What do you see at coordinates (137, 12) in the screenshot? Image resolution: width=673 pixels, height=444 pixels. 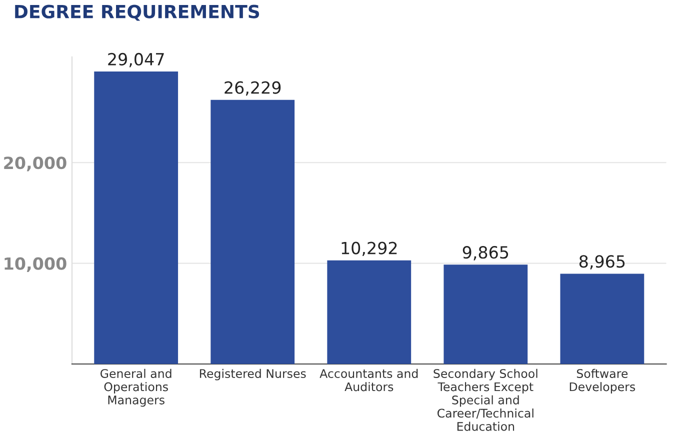 I see `chart-title: DEGREE REQUIREMENTS` at bounding box center [137, 12].